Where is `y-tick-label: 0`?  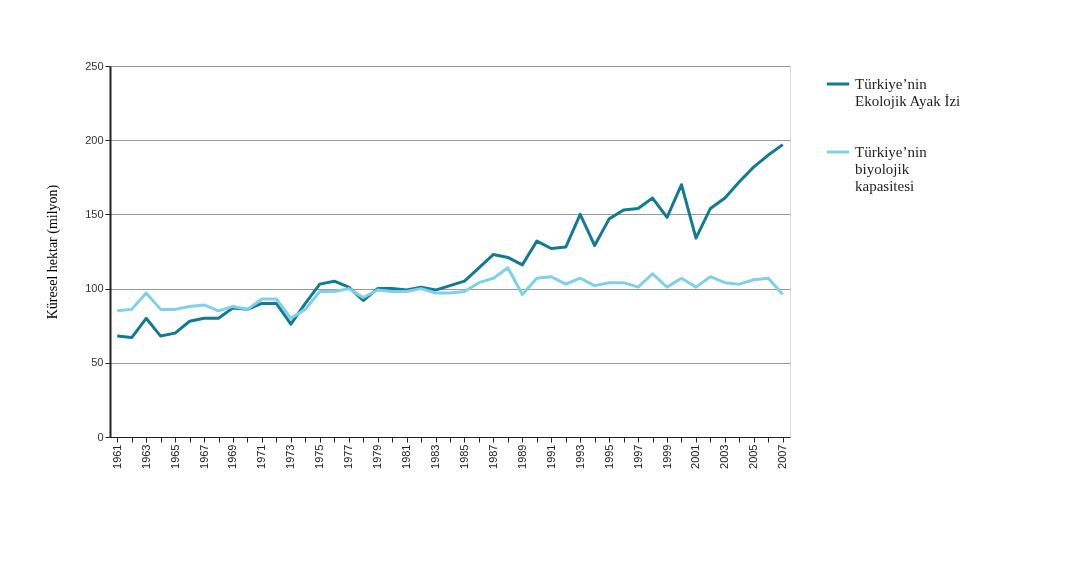
y-tick-label: 0 is located at coordinates (100, 436).